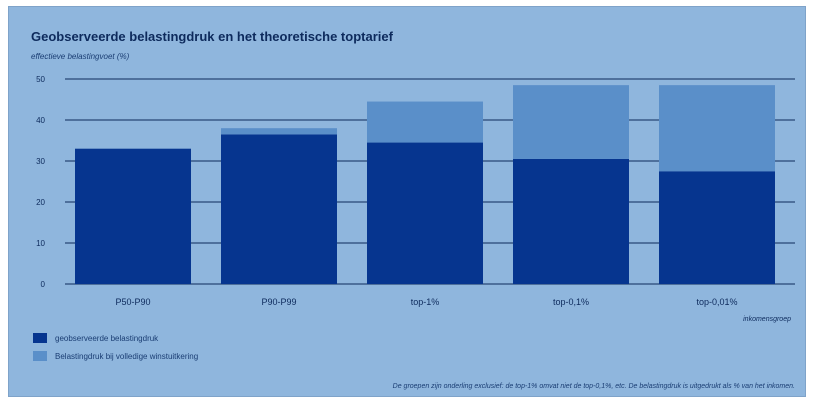 The image size is (814, 403). Describe the element at coordinates (132, 302) in the screenshot. I see `x-tick-label: P50-P90` at that location.